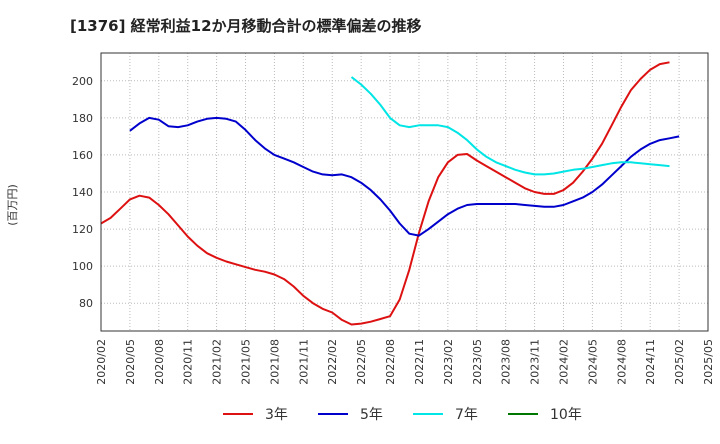 The height and width of the screenshot is (444, 720). Describe the element at coordinates (650, 362) in the screenshot. I see `x-tick-label: 2024/11` at that location.